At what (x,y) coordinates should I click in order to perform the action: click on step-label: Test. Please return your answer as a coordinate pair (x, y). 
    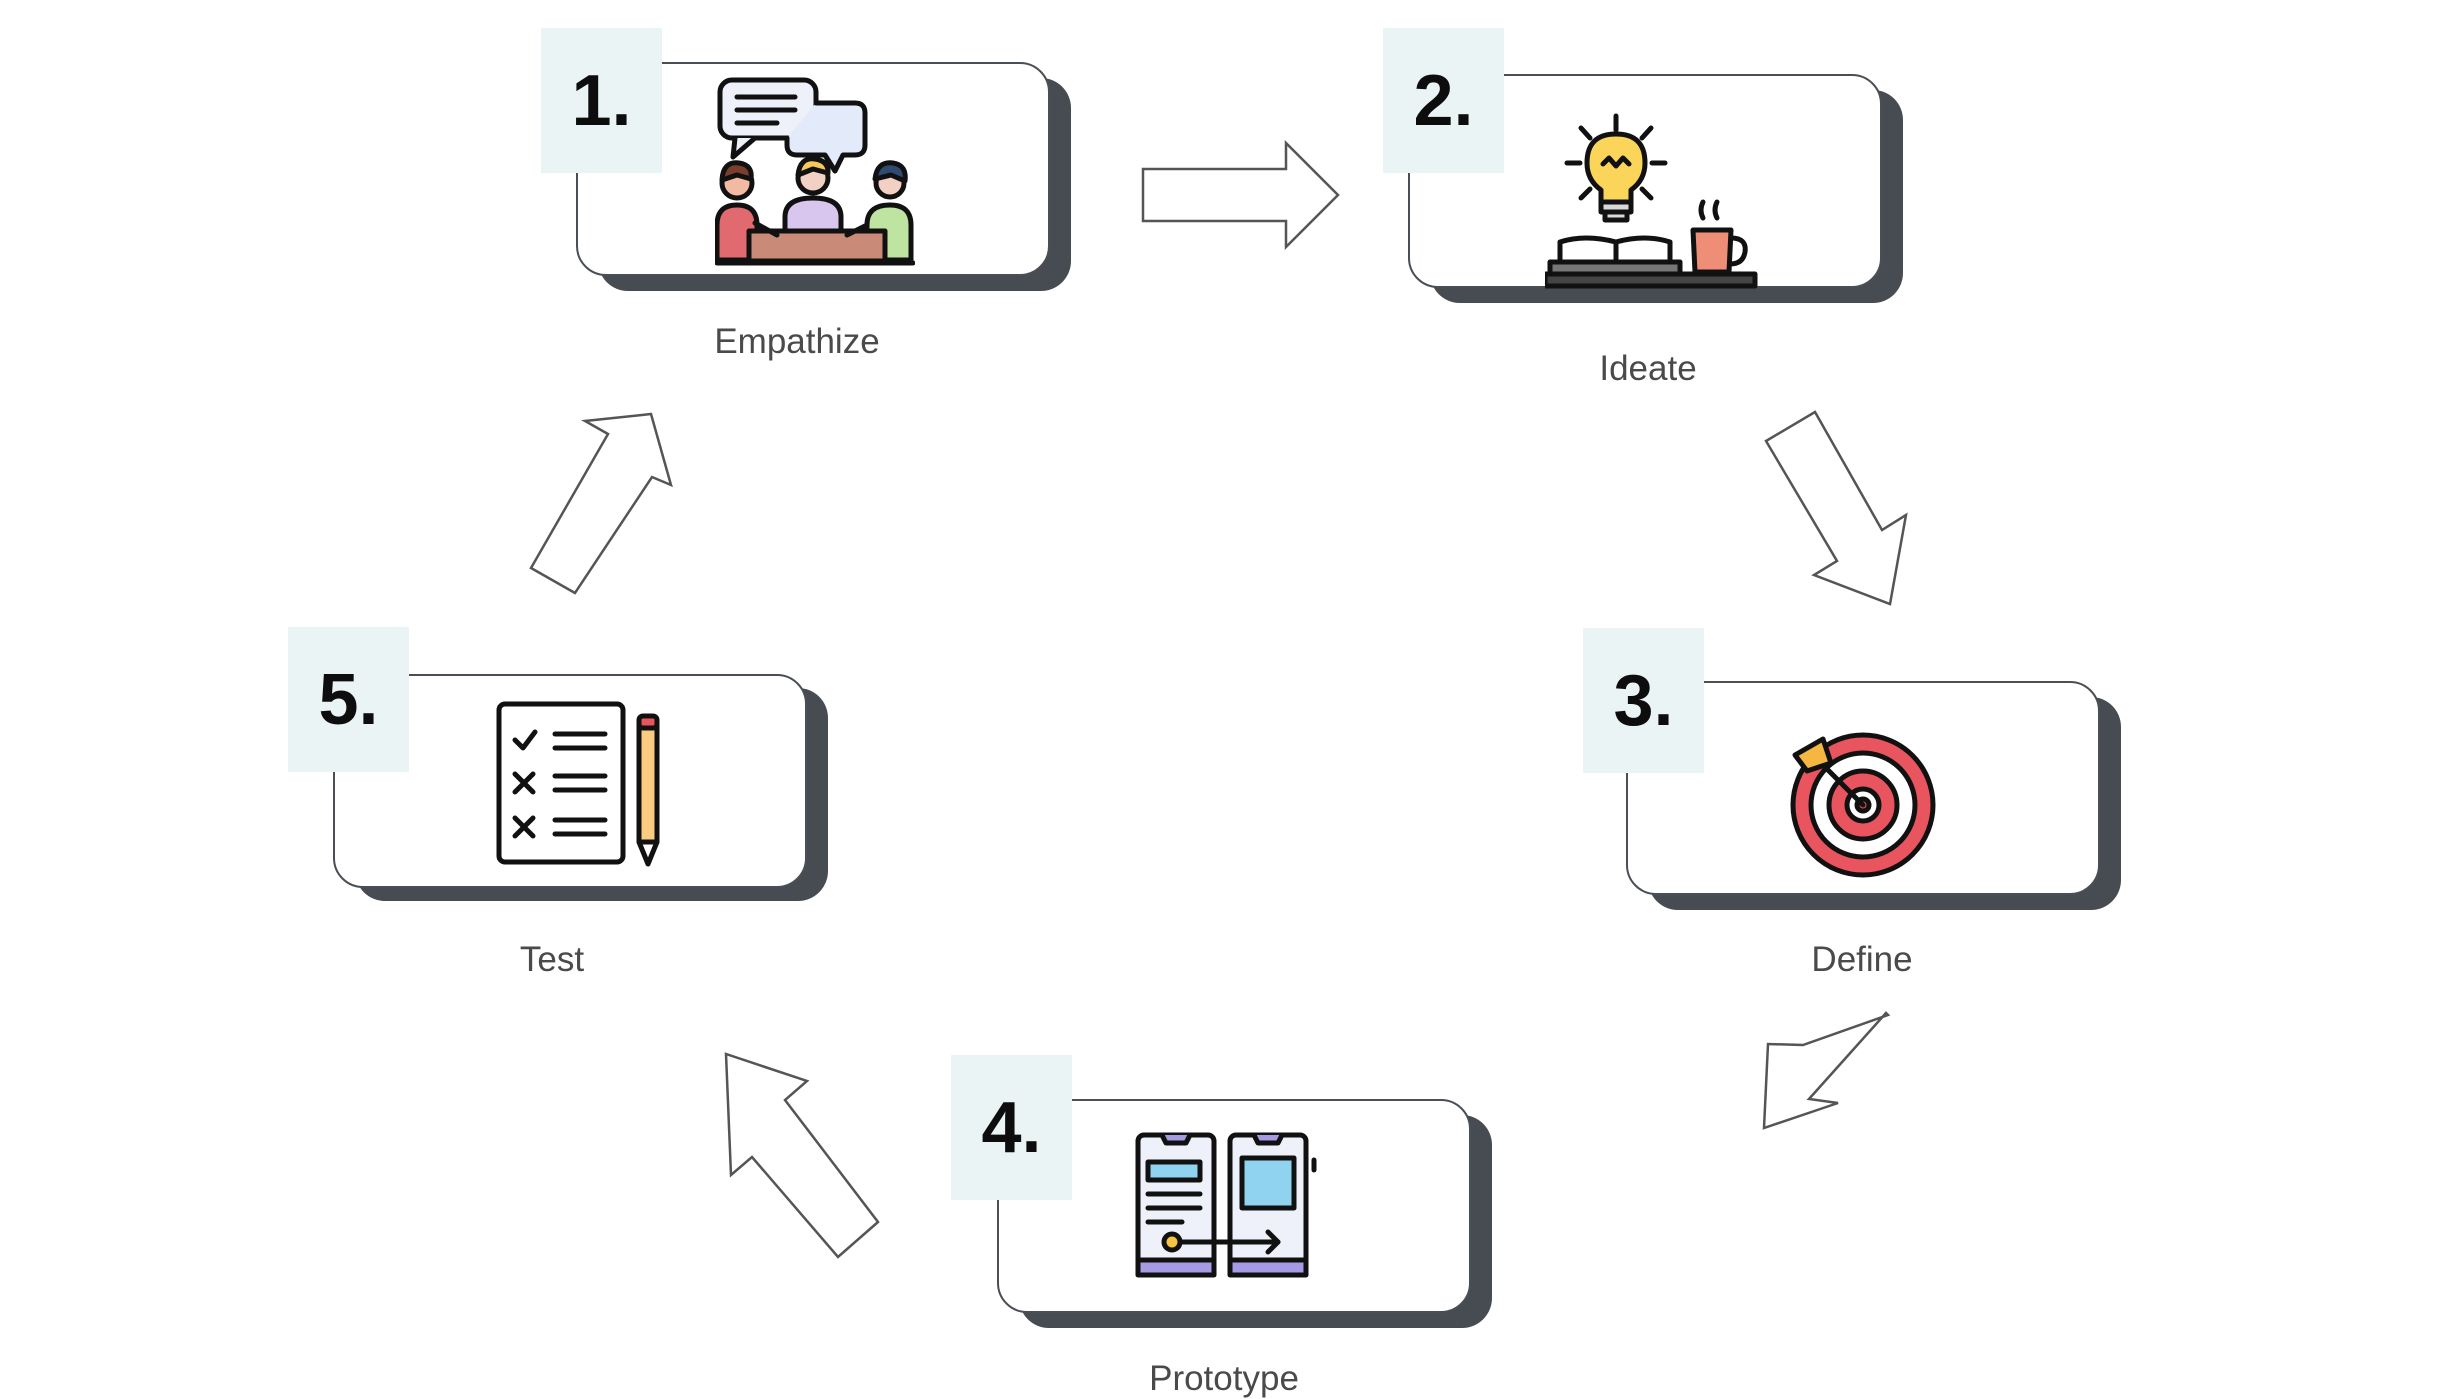
    Looking at the image, I should click on (552, 959).